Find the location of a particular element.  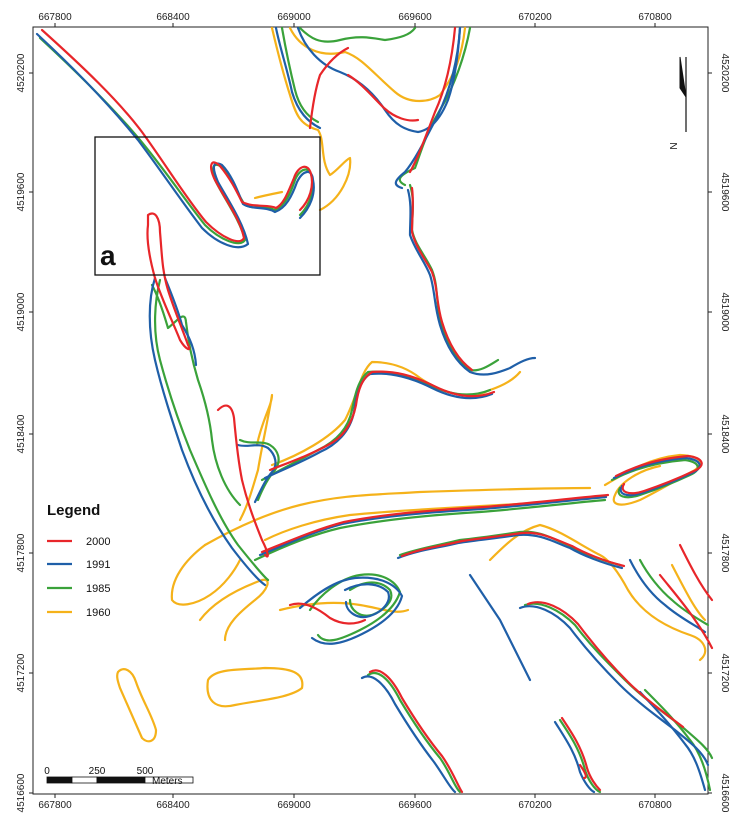

legend-label-1985: 1985 is located at coordinates (98, 589).